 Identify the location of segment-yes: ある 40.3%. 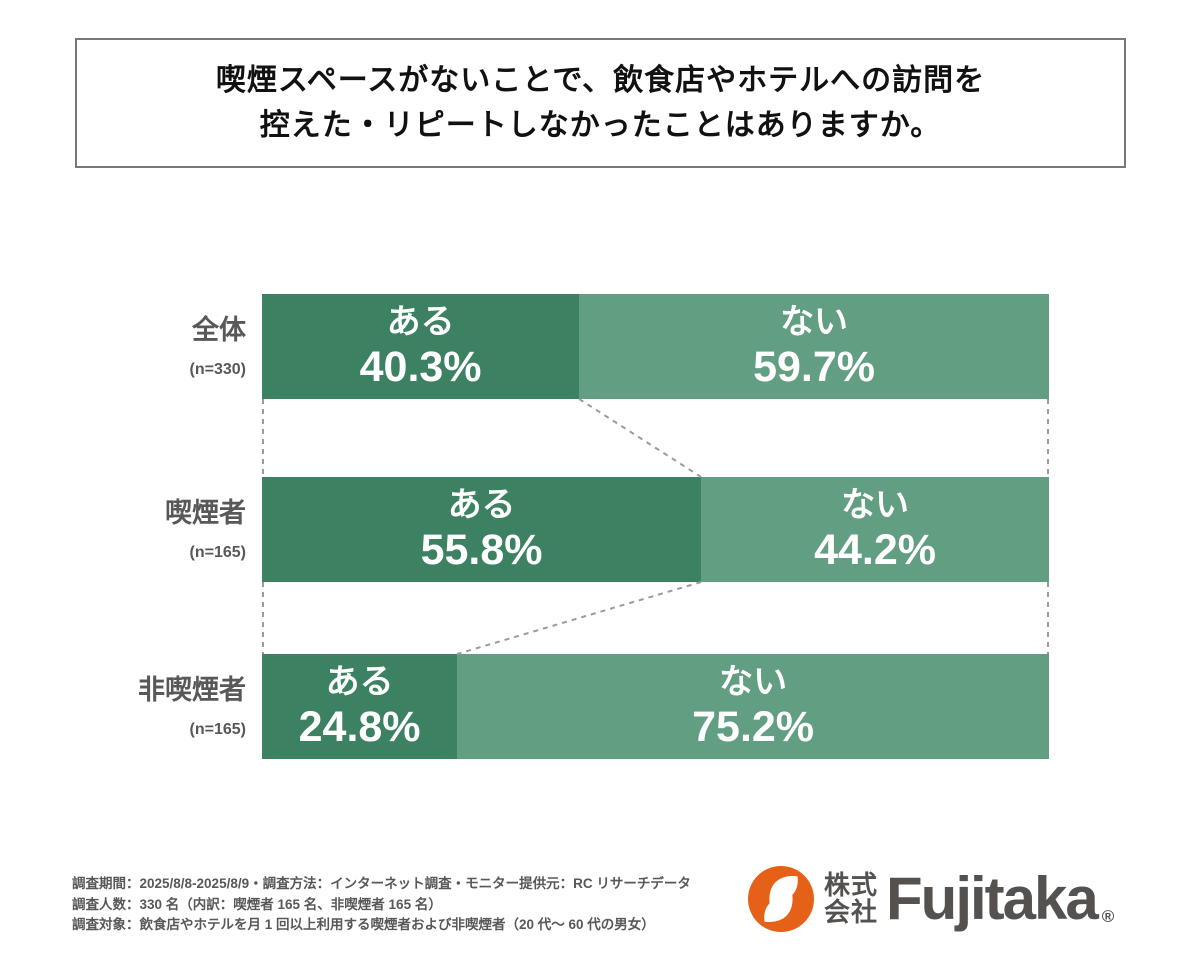
(421, 346).